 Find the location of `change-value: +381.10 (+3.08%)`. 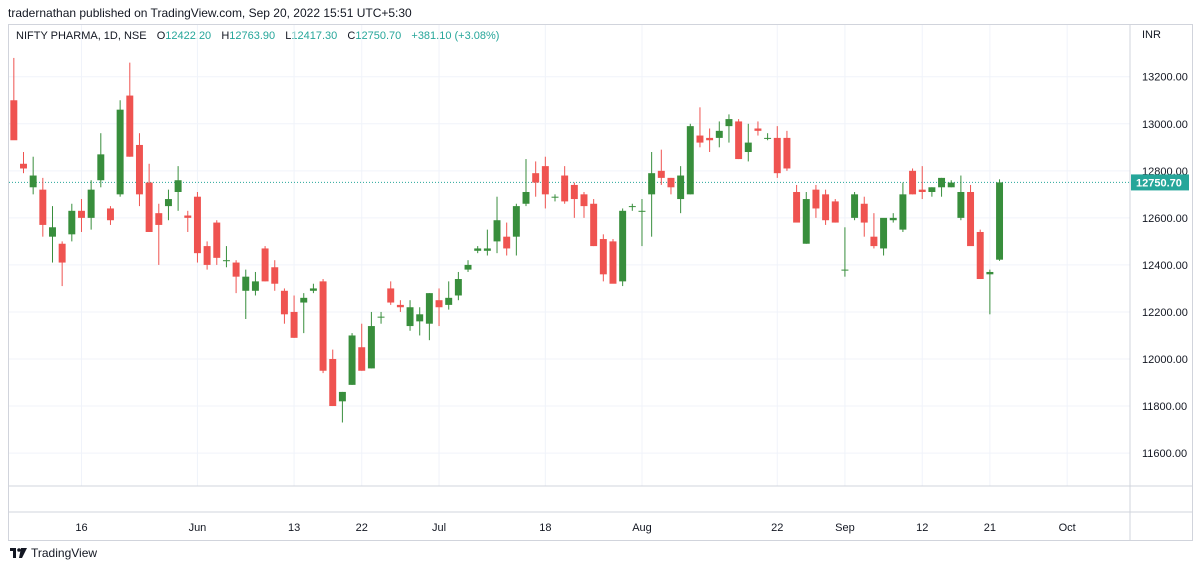

change-value: +381.10 (+3.08%) is located at coordinates (455, 36).